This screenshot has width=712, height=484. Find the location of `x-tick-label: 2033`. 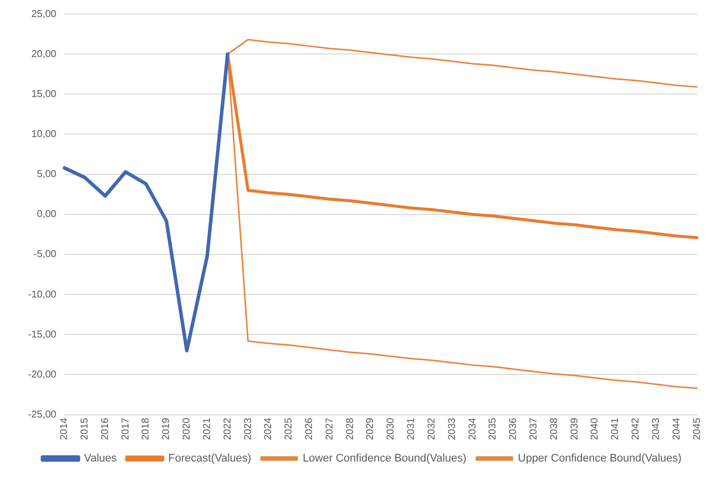

x-tick-label: 2033 is located at coordinates (452, 428).